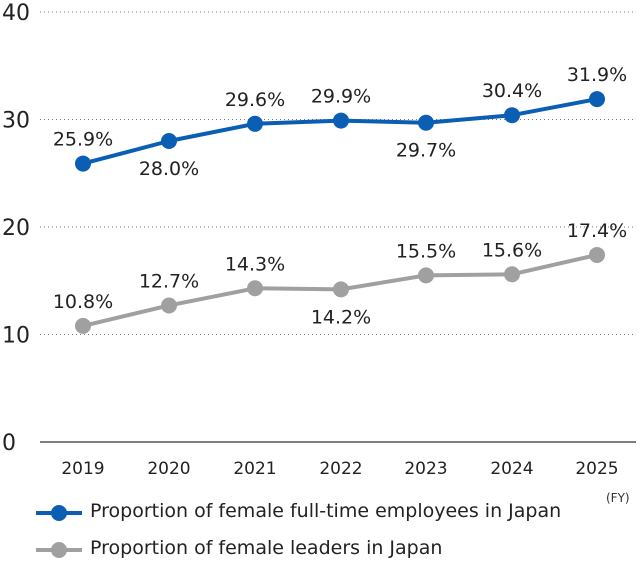 This screenshot has height=569, width=640. What do you see at coordinates (266, 548) in the screenshot?
I see `legend-label-leaders: Proportion of female leaders in Japan` at bounding box center [266, 548].